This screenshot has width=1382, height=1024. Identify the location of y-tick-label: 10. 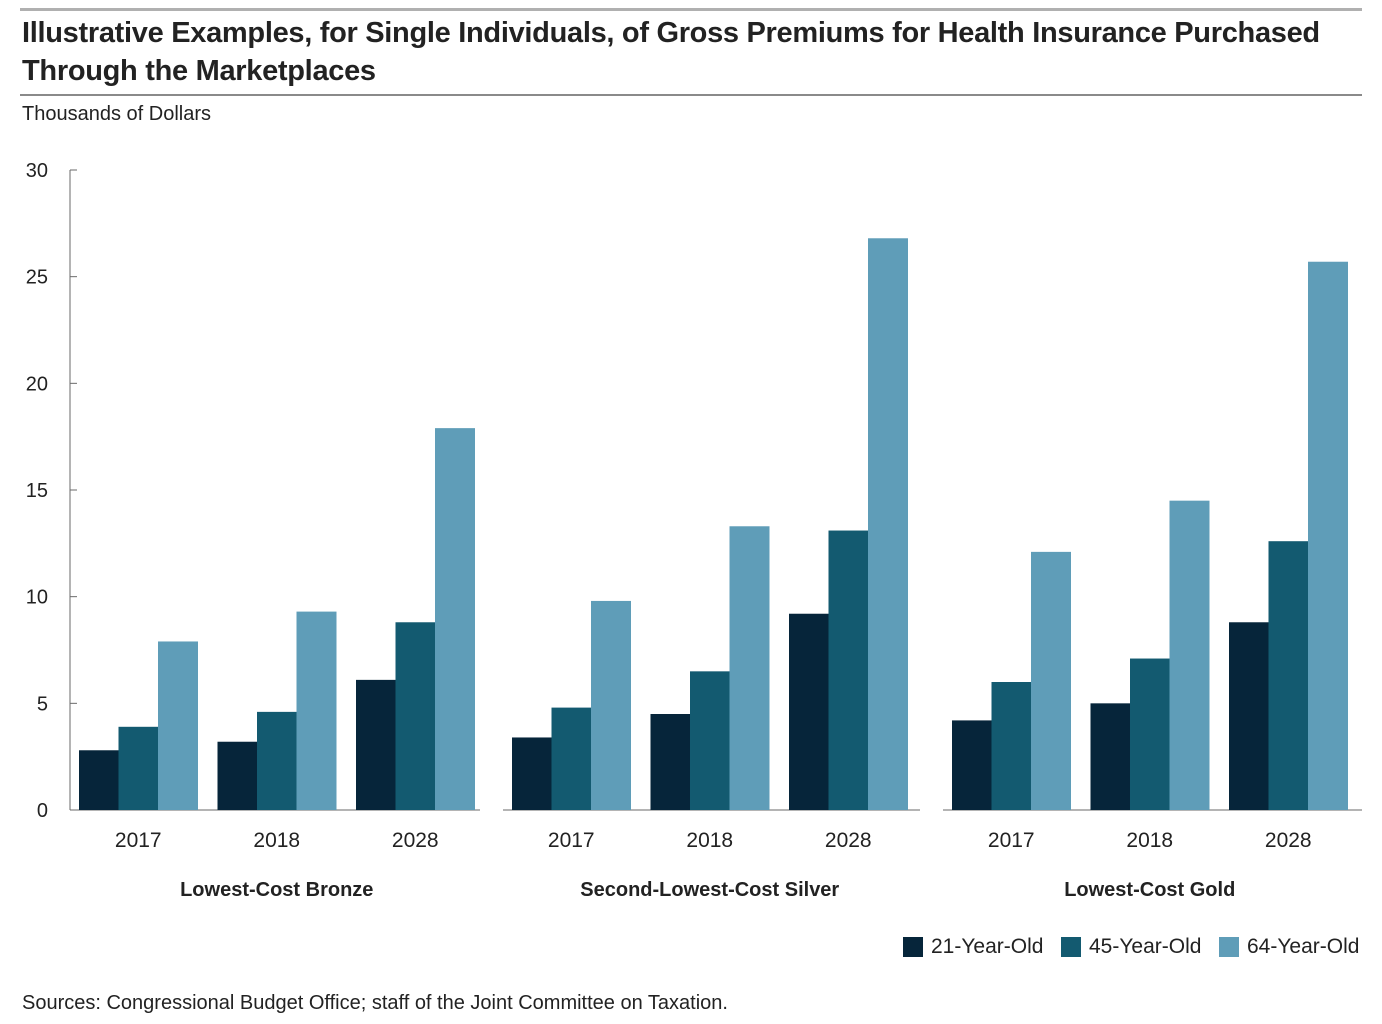
(37, 598).